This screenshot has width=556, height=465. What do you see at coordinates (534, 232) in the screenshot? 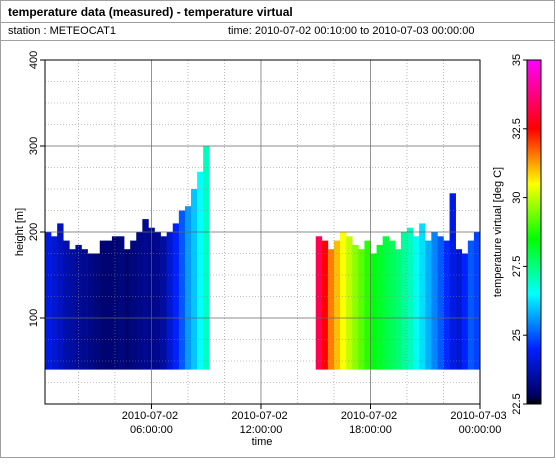
I see `colorbar` at bounding box center [534, 232].